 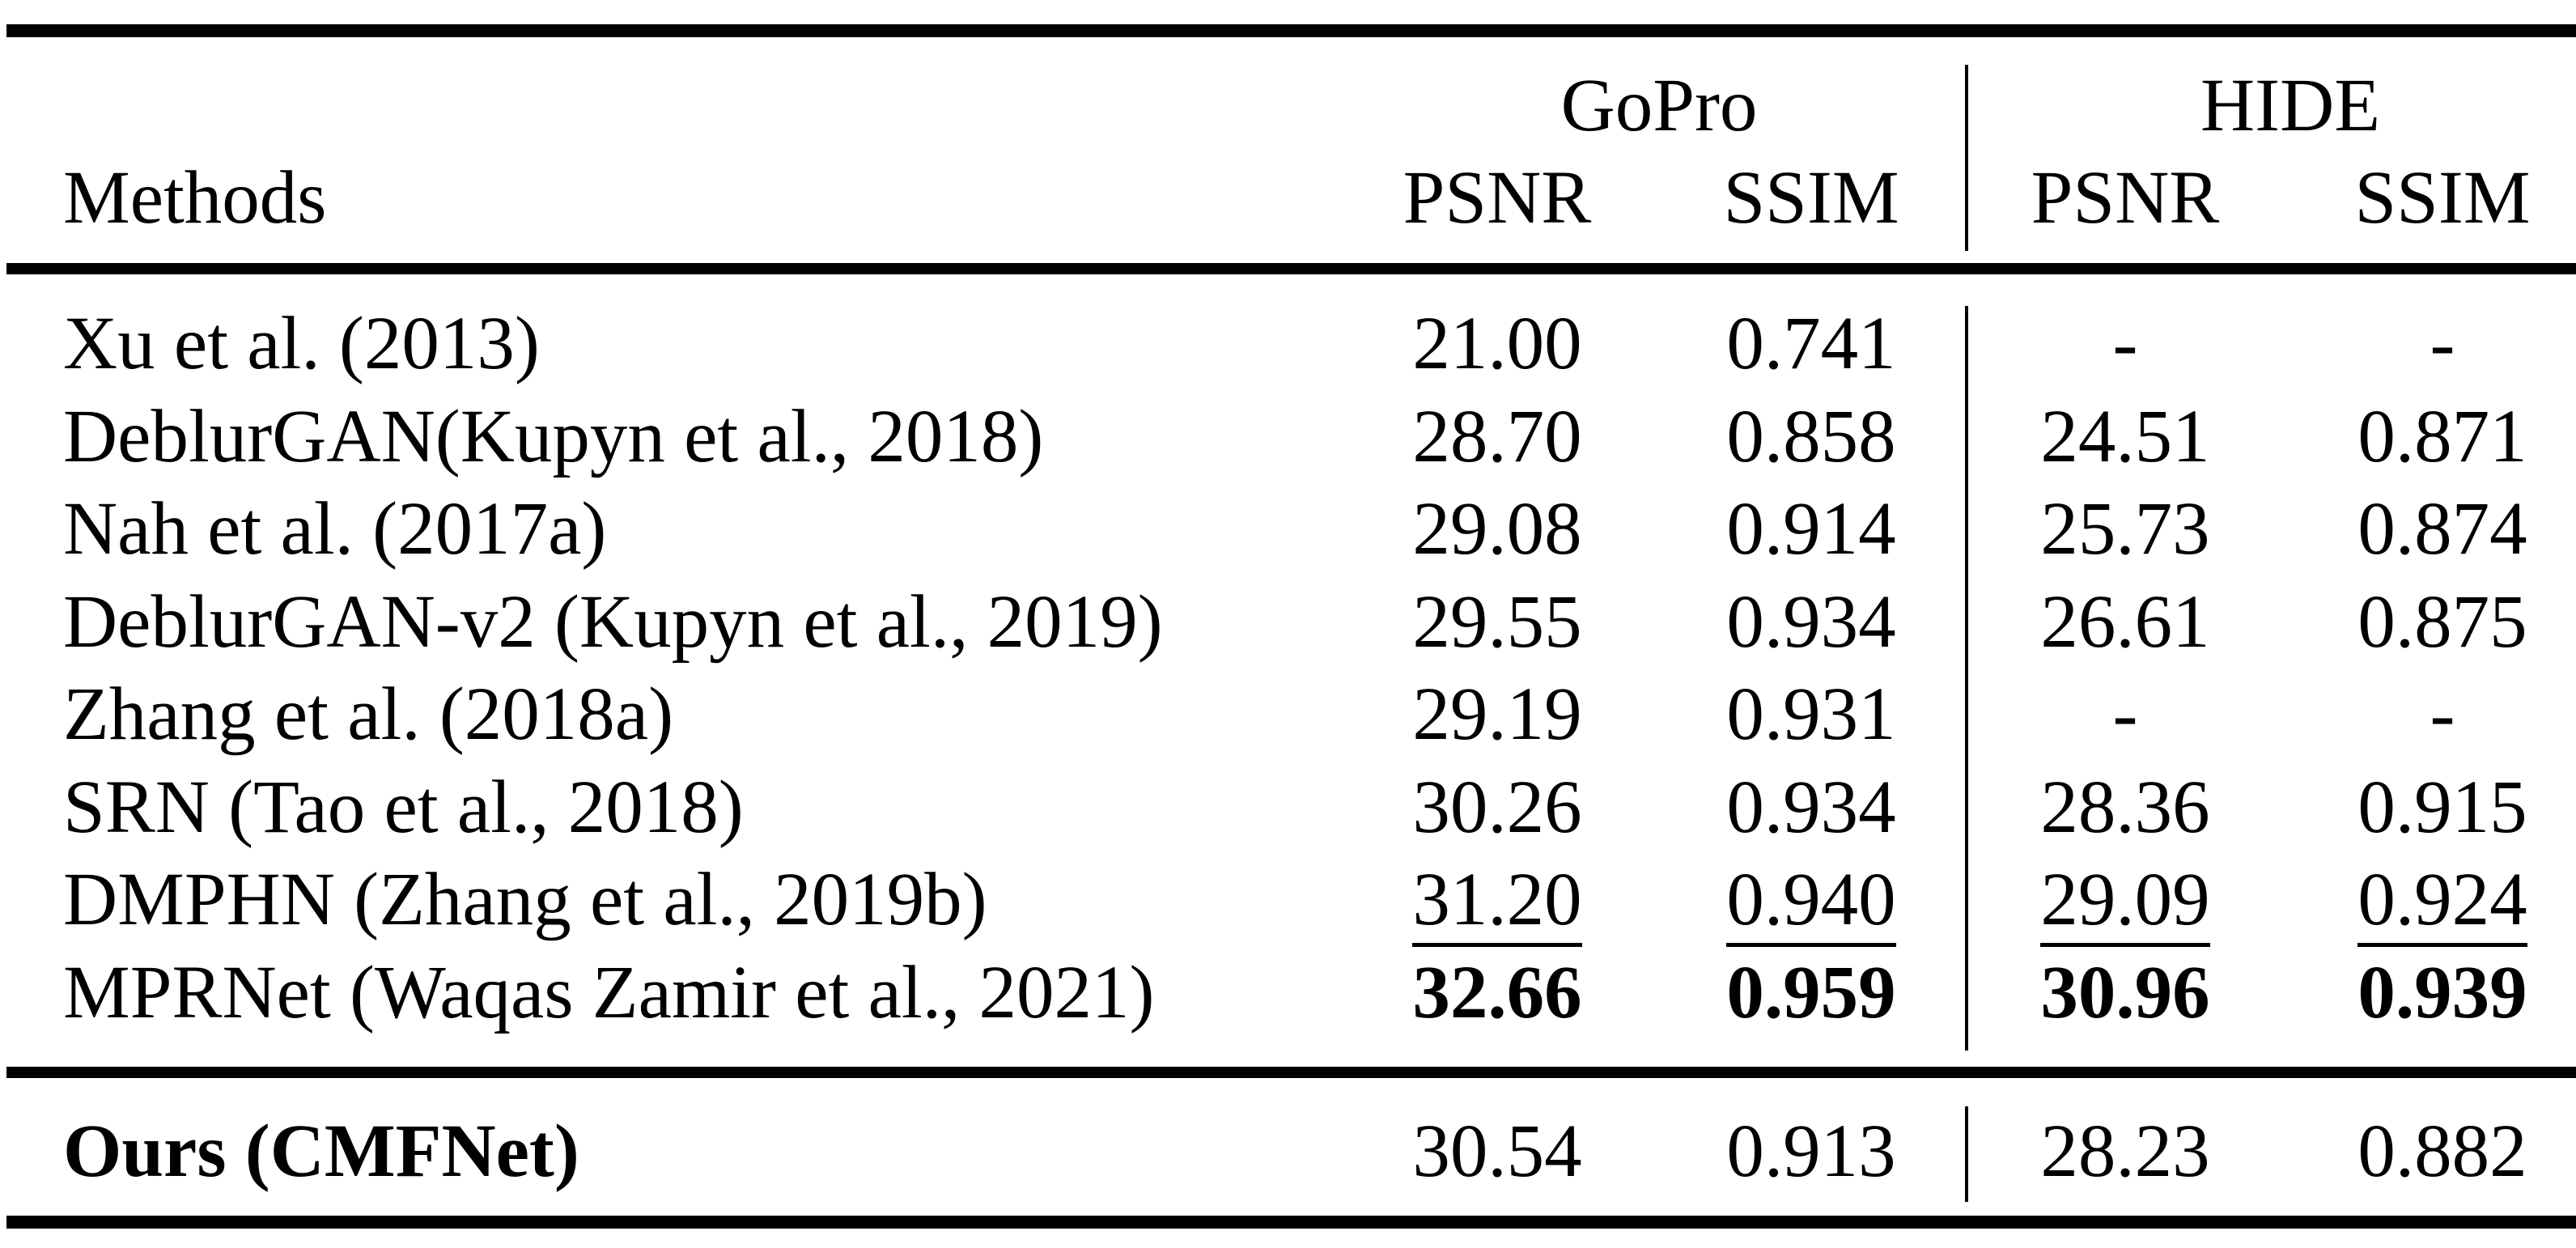 I want to click on value-text: 29.09, so click(x=2125, y=902).